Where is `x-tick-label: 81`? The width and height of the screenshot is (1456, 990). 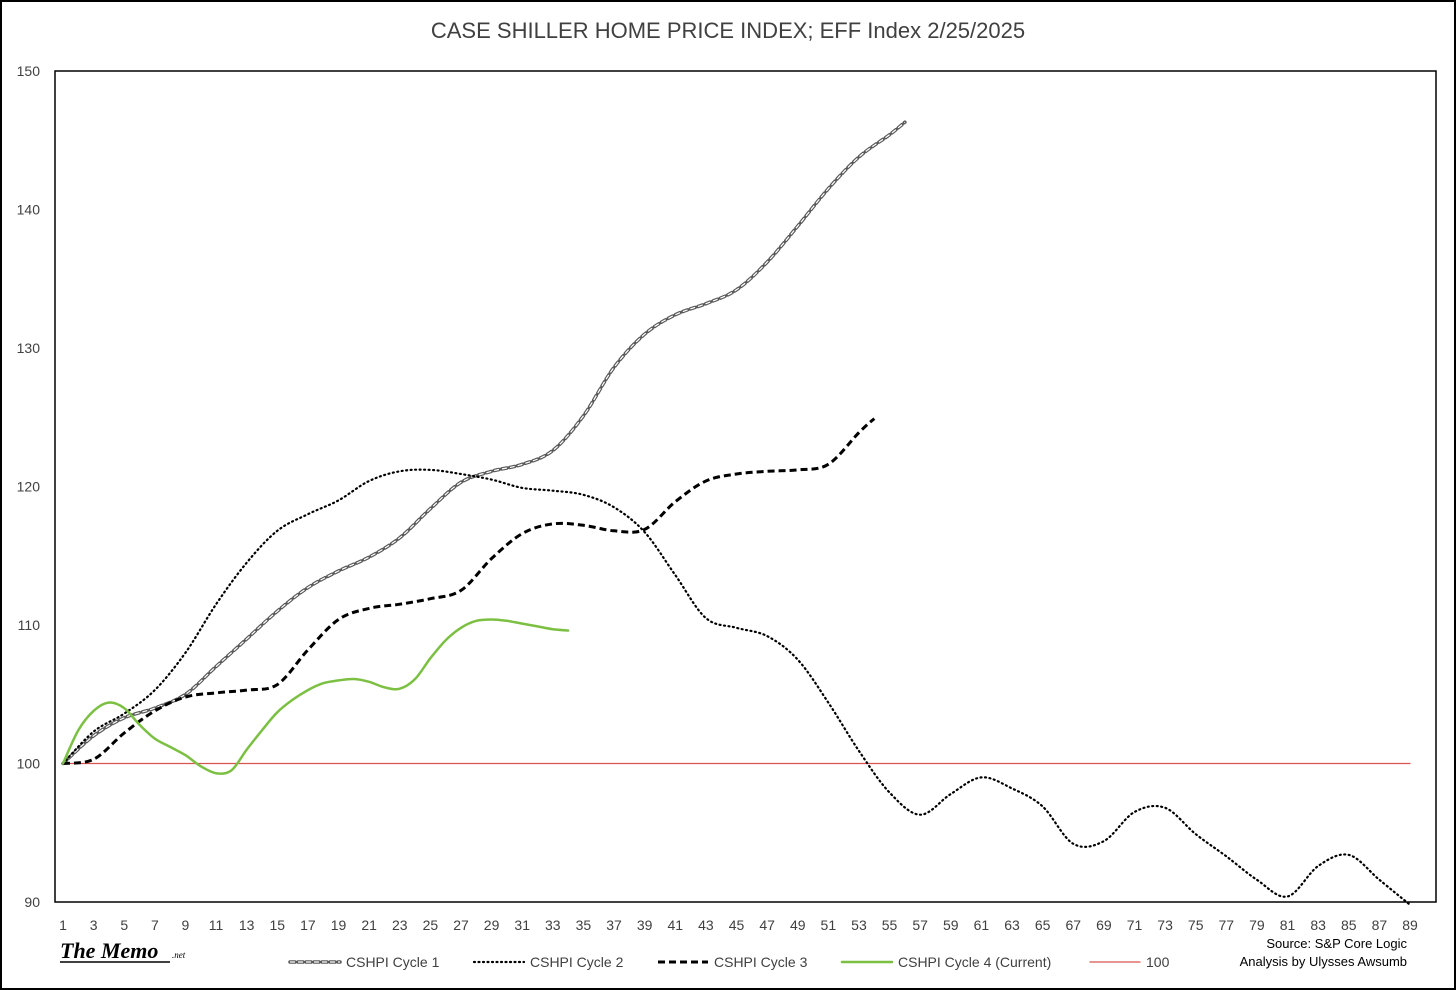 x-tick-label: 81 is located at coordinates (1288, 925).